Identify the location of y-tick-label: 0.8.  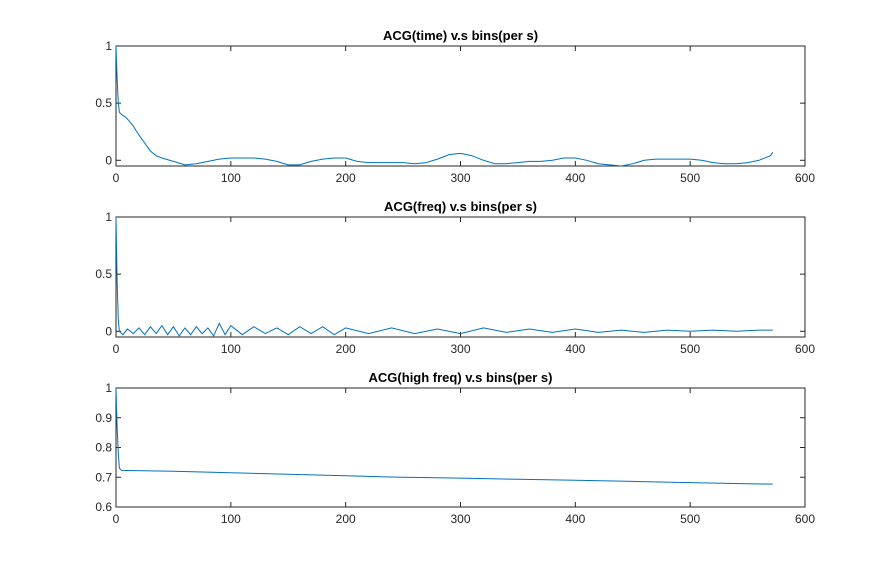
(103, 448).